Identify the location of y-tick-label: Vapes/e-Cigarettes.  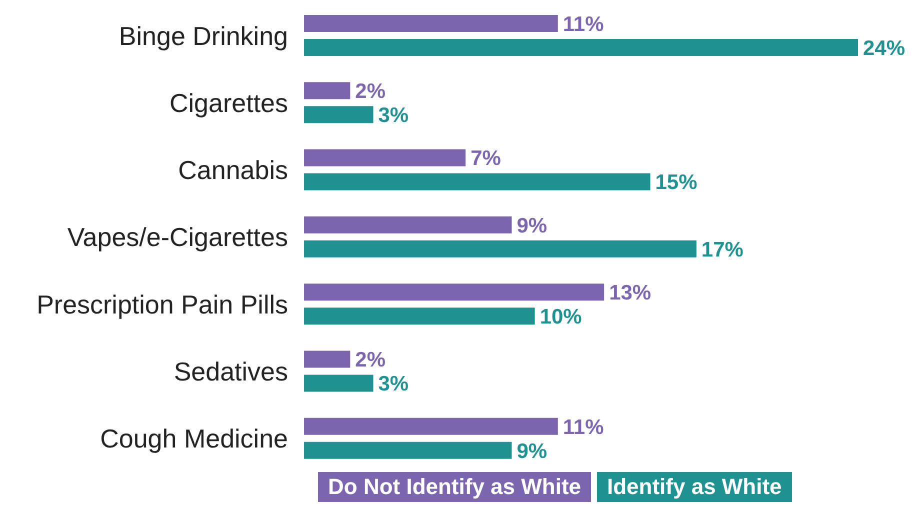
(177, 237).